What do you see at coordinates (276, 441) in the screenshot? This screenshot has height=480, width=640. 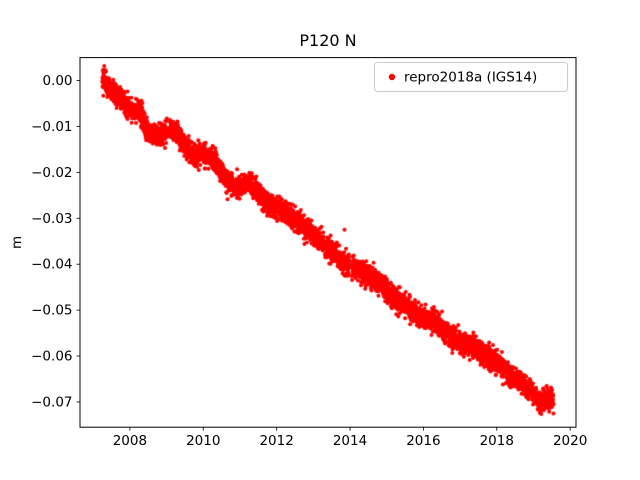 I see `x-tick-label: 2012` at bounding box center [276, 441].